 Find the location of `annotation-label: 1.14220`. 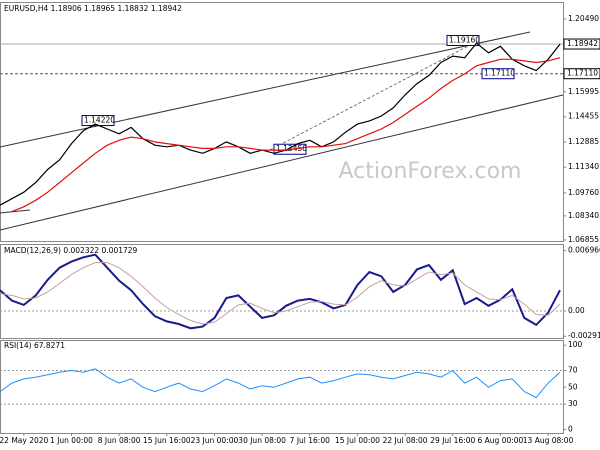

annotation-label: 1.14220 is located at coordinates (99, 120).